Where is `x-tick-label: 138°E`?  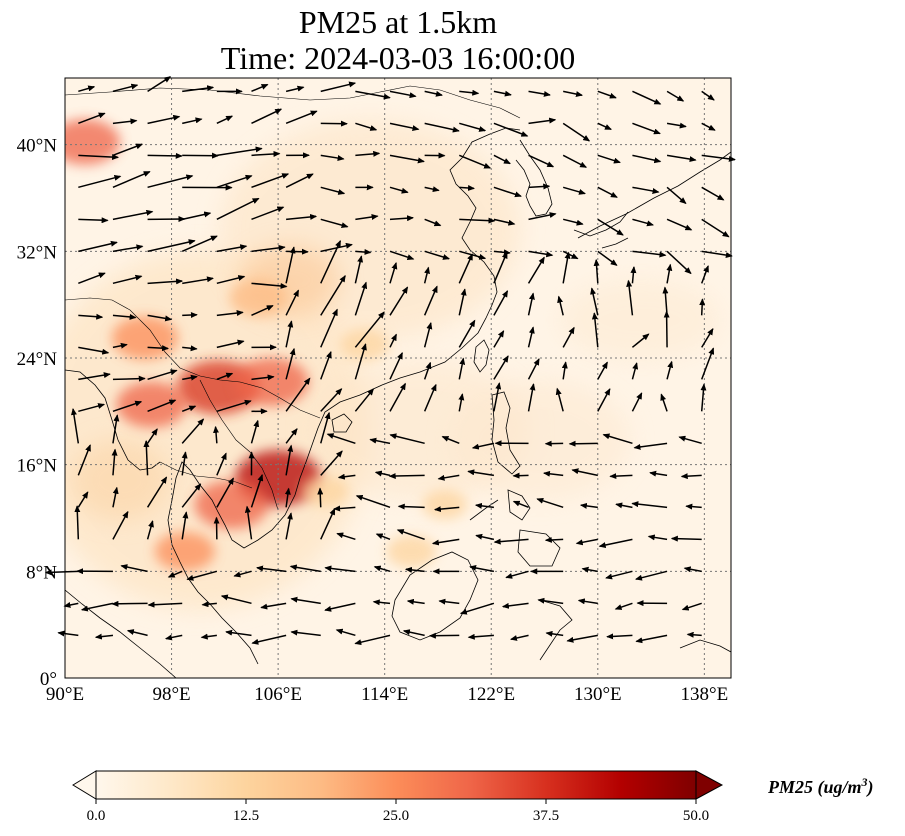 x-tick-label: 138°E is located at coordinates (705, 694).